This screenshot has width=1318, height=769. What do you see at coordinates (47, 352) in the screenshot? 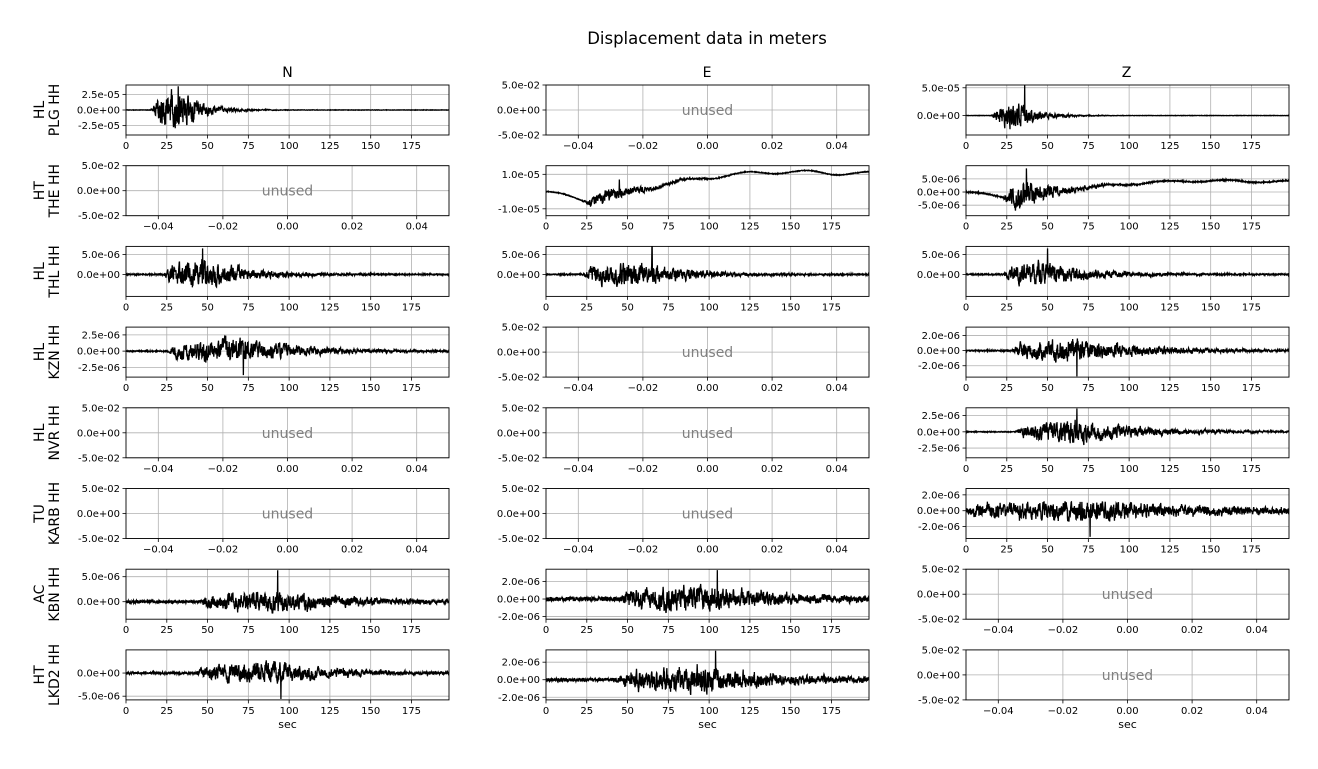
I see `row-label-3: HL KZN HH` at bounding box center [47, 352].